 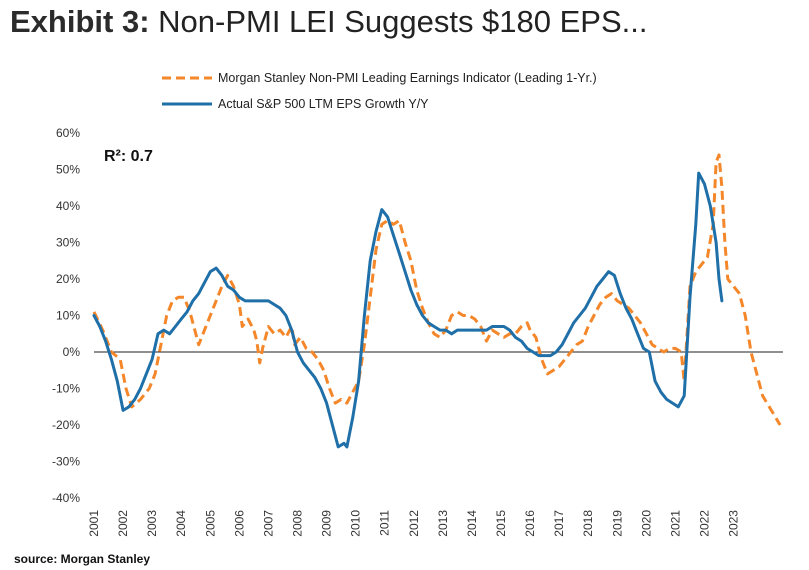 What do you see at coordinates (66, 498) in the screenshot?
I see `y-tick-label: -40%` at bounding box center [66, 498].